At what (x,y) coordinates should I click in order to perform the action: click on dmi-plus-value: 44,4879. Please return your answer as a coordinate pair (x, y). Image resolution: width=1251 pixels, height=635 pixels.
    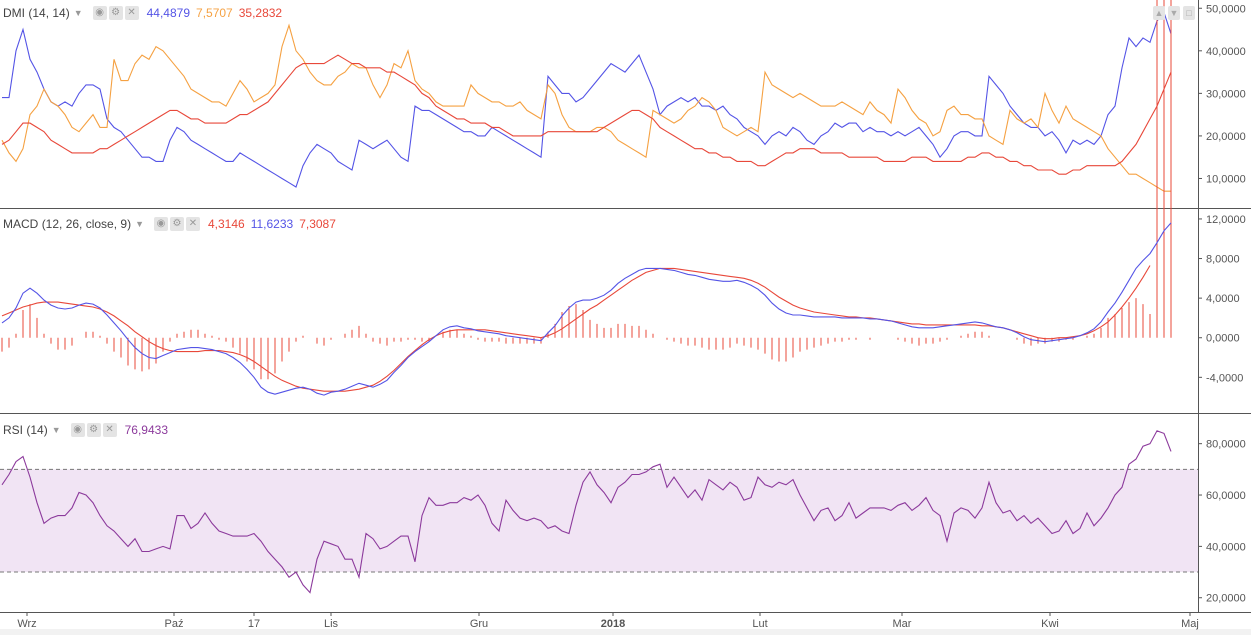
    Looking at the image, I should click on (168, 13).